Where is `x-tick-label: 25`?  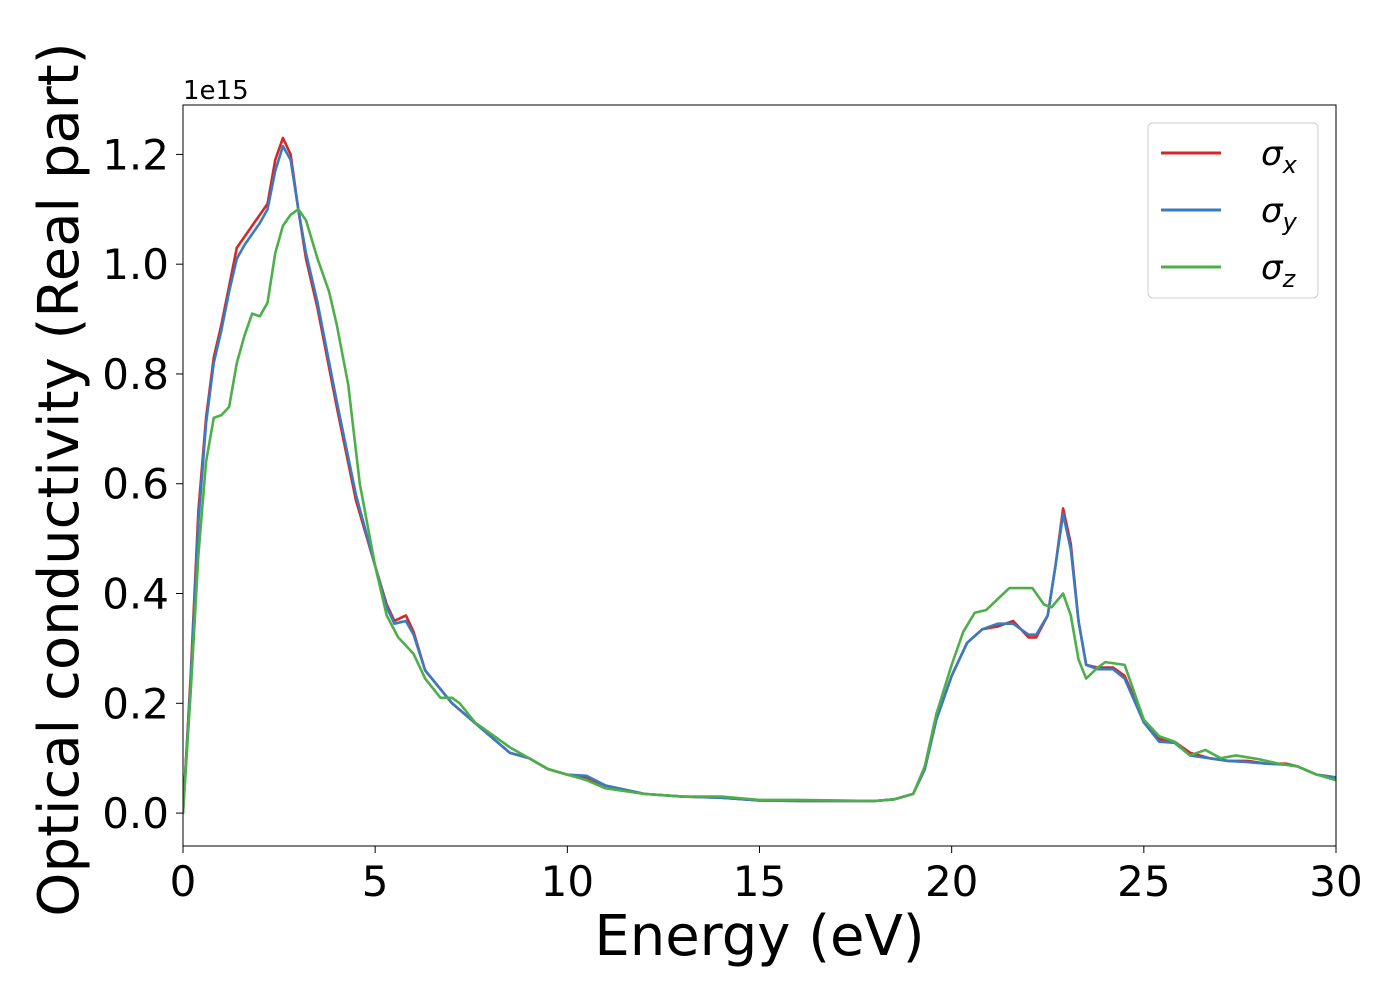
x-tick-label: 25 is located at coordinates (1143, 881).